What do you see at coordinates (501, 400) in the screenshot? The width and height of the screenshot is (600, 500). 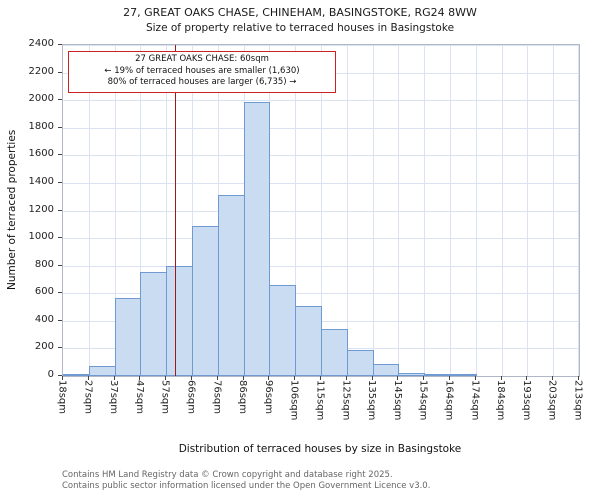 I see `x-tick-label: 184sqm` at bounding box center [501, 400].